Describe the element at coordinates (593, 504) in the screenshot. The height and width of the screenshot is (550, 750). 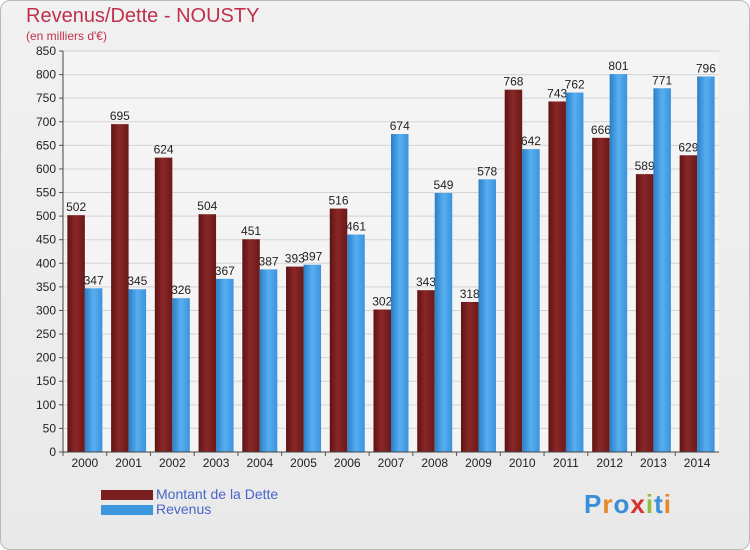
I see `logo-letter: P` at that location.